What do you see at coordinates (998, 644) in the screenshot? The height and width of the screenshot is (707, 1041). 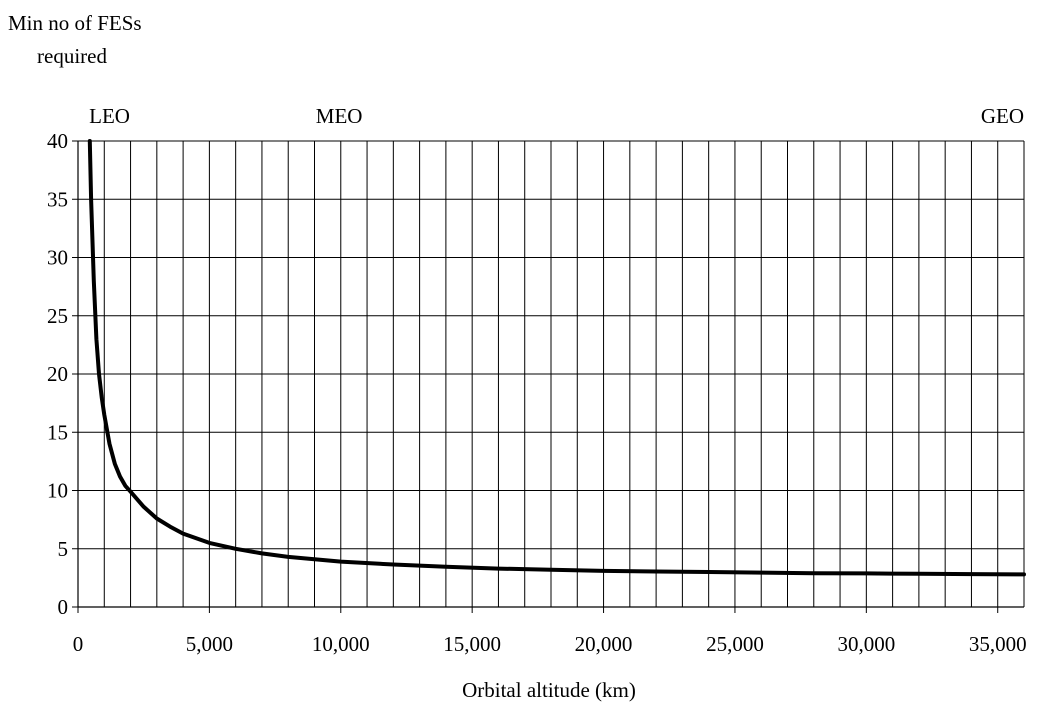 I see `x-tick-label: 35,000` at bounding box center [998, 644].